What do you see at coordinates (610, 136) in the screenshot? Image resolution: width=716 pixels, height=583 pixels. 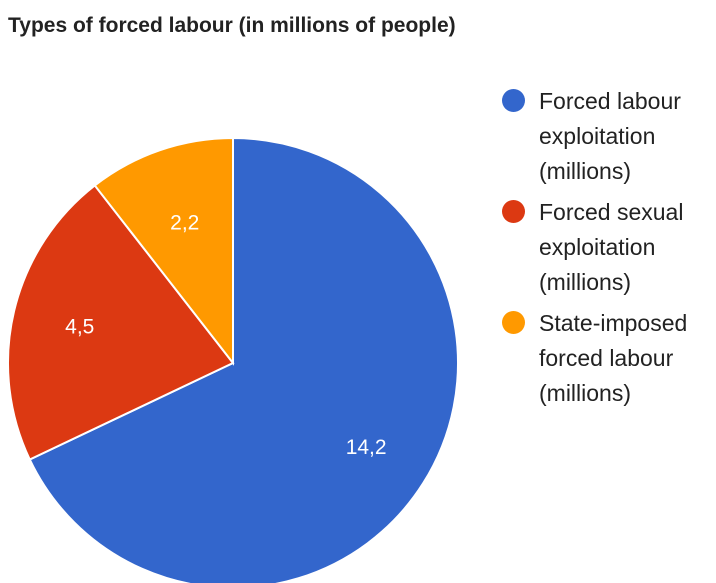 I see `legend-label: Forced labour exploitation (millions)` at bounding box center [610, 136].